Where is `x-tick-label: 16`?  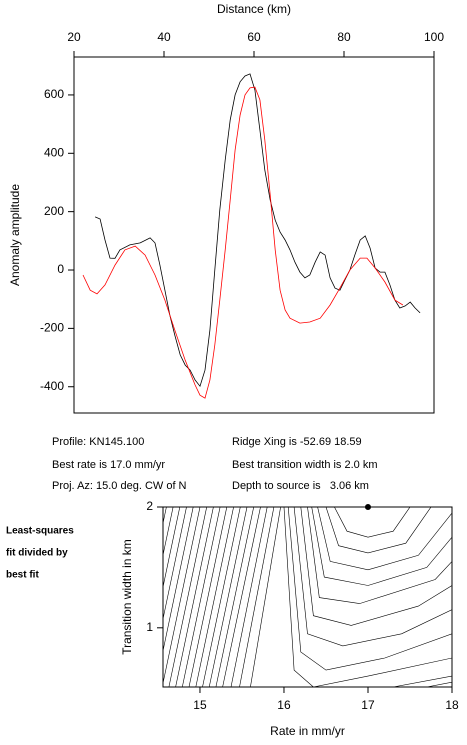
x-tick-label: 16 is located at coordinates (284, 705).